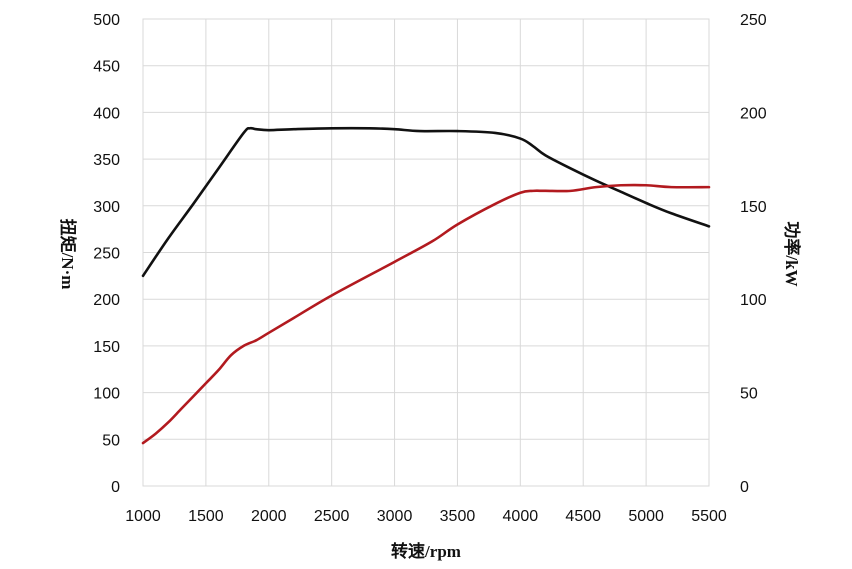 The width and height of the screenshot is (852, 569). What do you see at coordinates (646, 516) in the screenshot?
I see `x-tick-label: 5000` at bounding box center [646, 516].